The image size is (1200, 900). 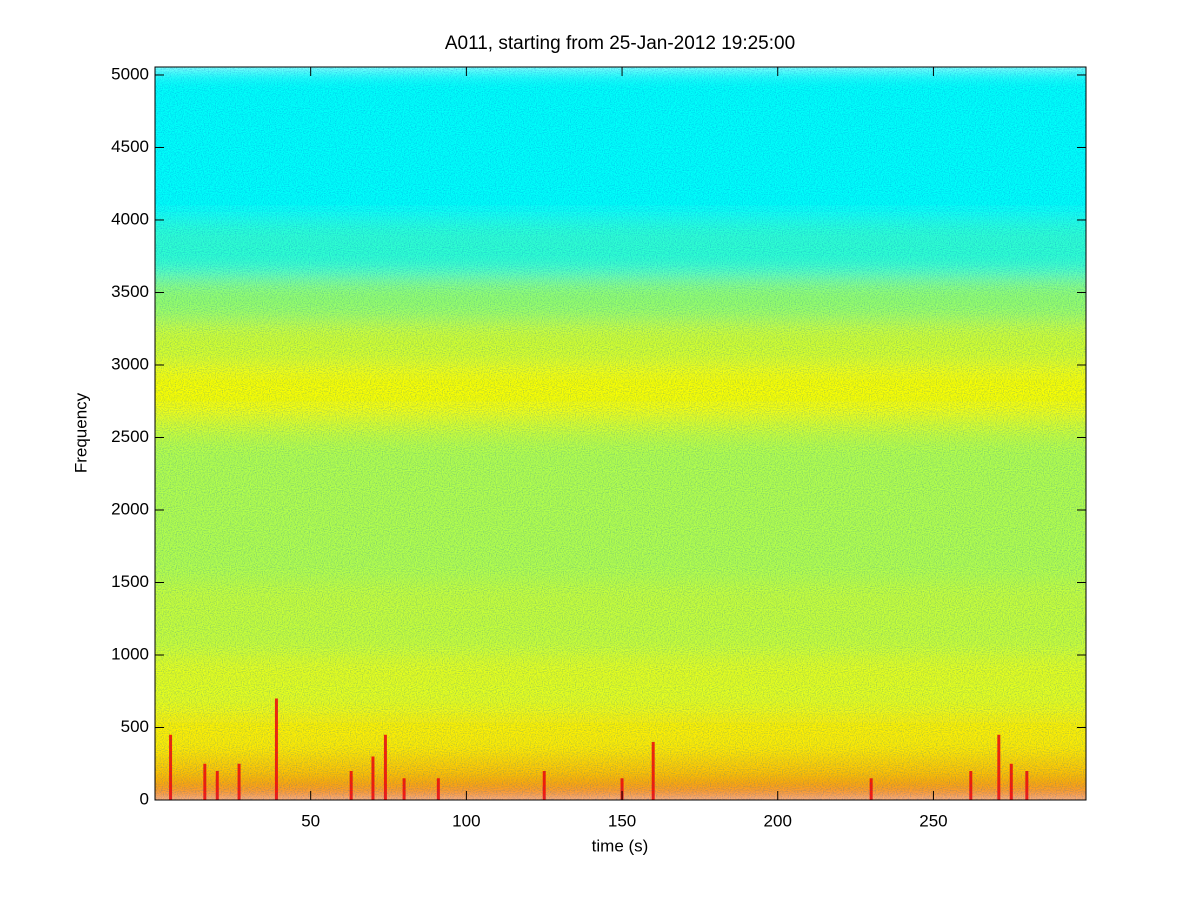 I want to click on y-tick-label: 0, so click(x=144, y=798).